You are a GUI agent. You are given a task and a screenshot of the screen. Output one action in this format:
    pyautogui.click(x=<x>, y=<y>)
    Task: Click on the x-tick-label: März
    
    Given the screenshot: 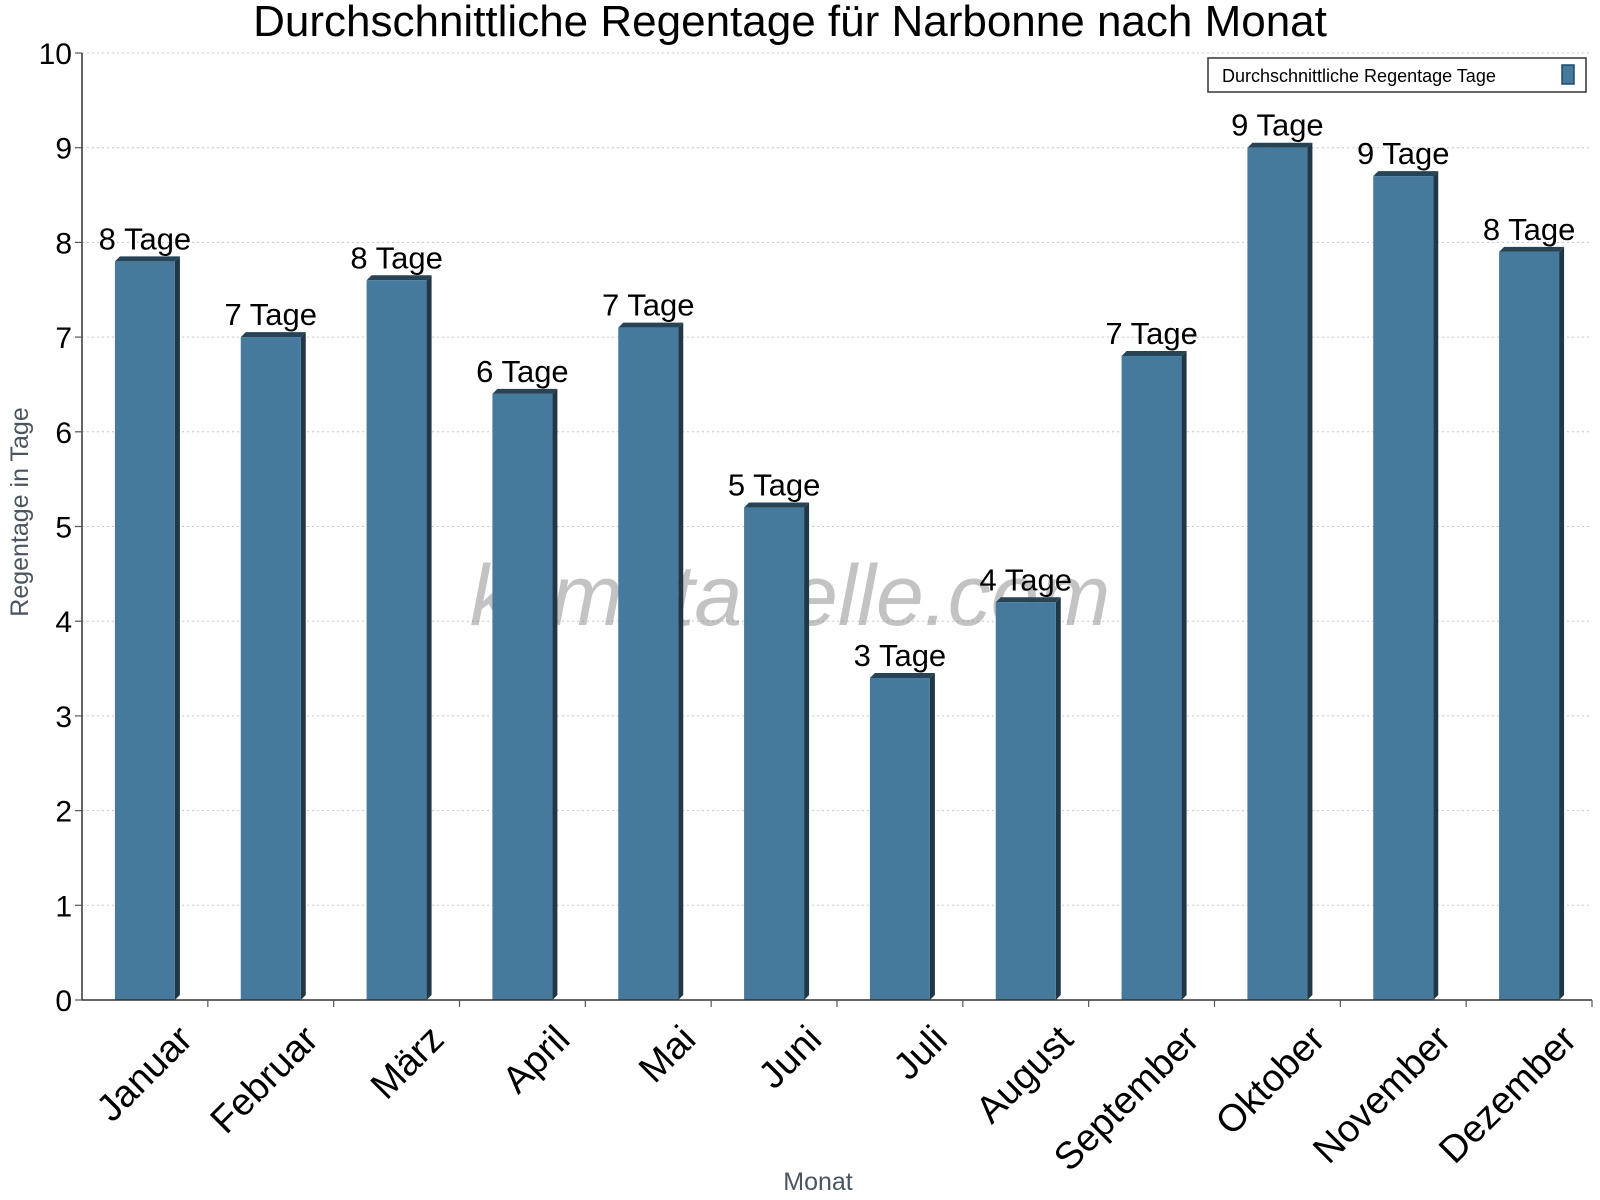 What is the action you would take?
    pyautogui.click(x=407, y=1062)
    